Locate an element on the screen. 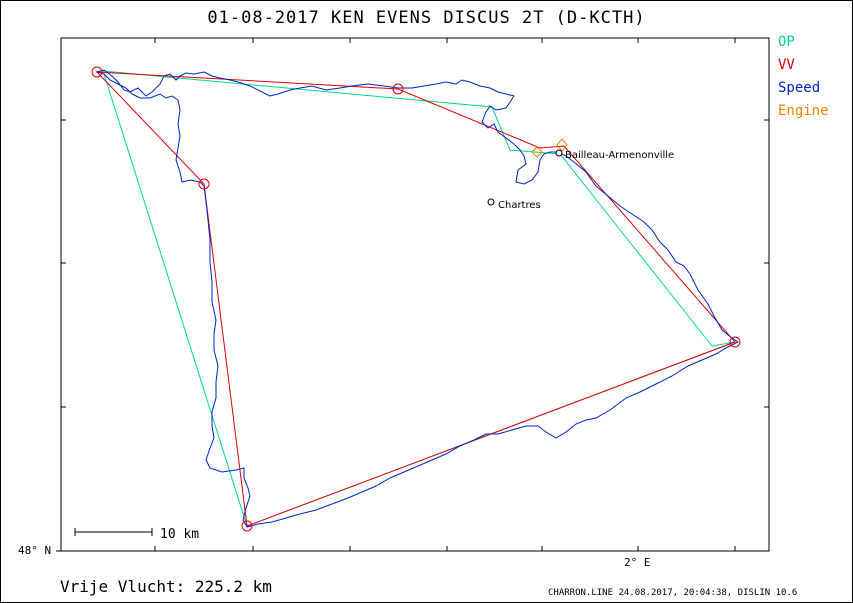 This screenshot has width=853, height=603. y-axis-label: 48° N is located at coordinates (35, 550).